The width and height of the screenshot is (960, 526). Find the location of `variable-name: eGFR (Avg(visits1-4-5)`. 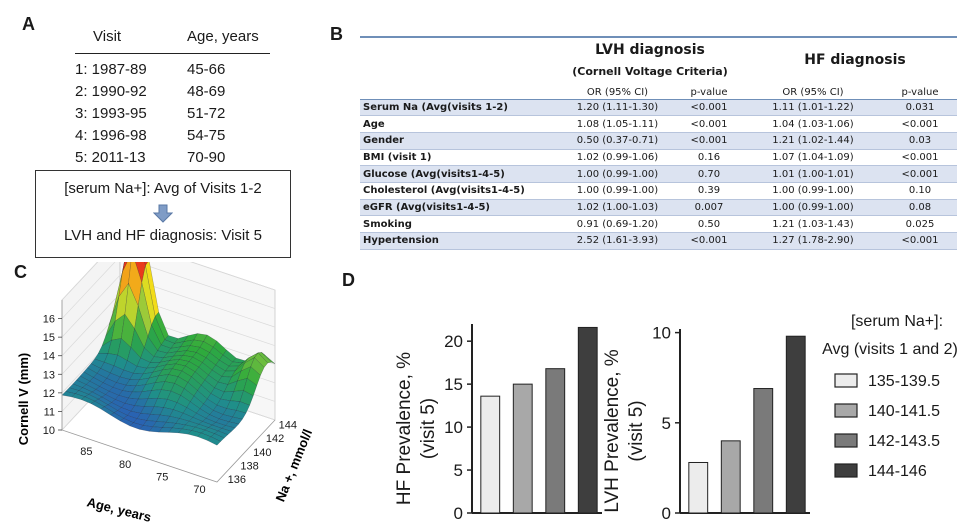

variable-name: eGFR (Avg(visits1-4-5) is located at coordinates (460, 208).